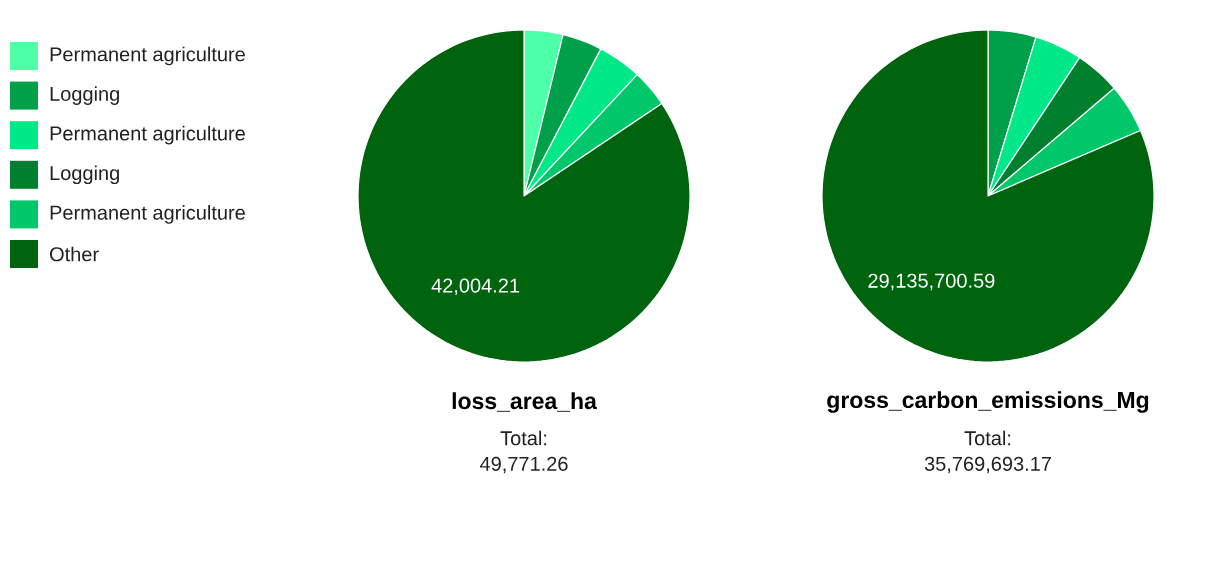 The width and height of the screenshot is (1220, 572). I want to click on text: loss_area_ha, so click(525, 402).